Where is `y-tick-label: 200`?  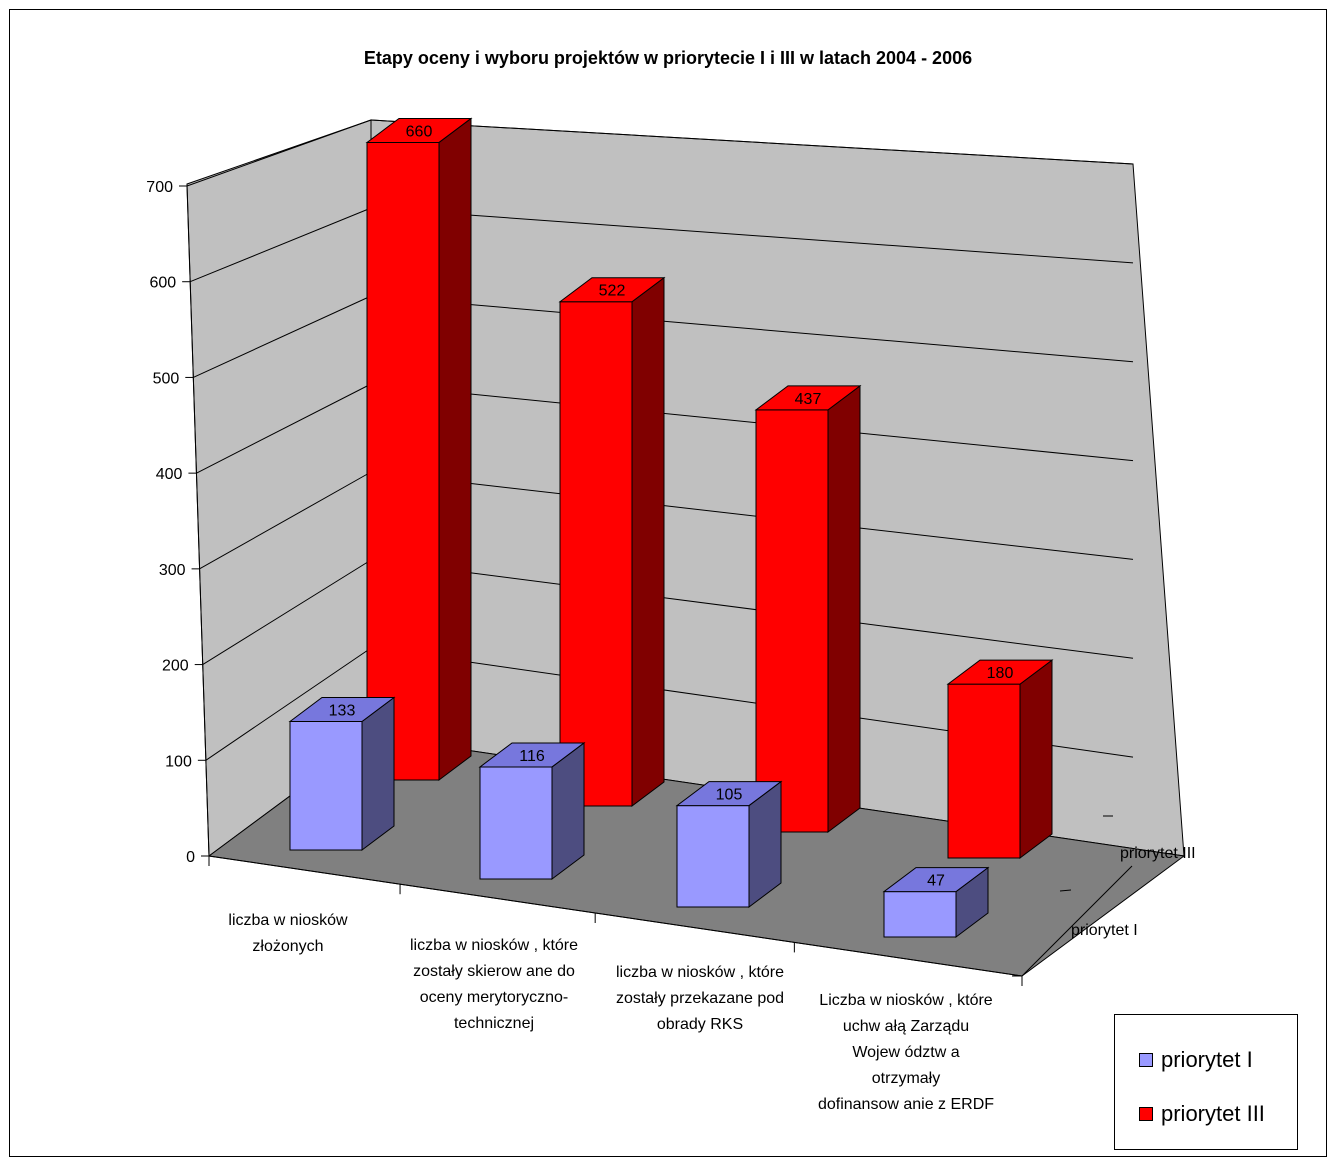 y-tick-label: 200 is located at coordinates (175, 666).